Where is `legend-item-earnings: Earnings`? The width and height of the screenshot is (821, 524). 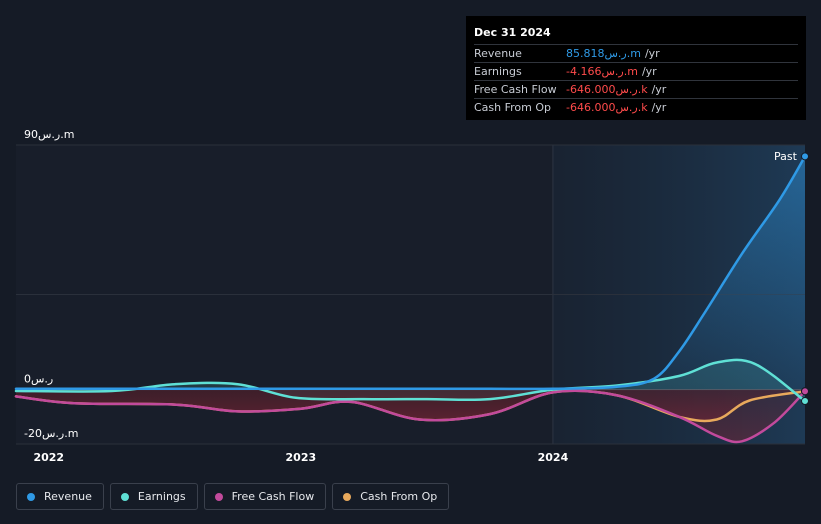
legend-item-earnings: Earnings is located at coordinates (153, 496).